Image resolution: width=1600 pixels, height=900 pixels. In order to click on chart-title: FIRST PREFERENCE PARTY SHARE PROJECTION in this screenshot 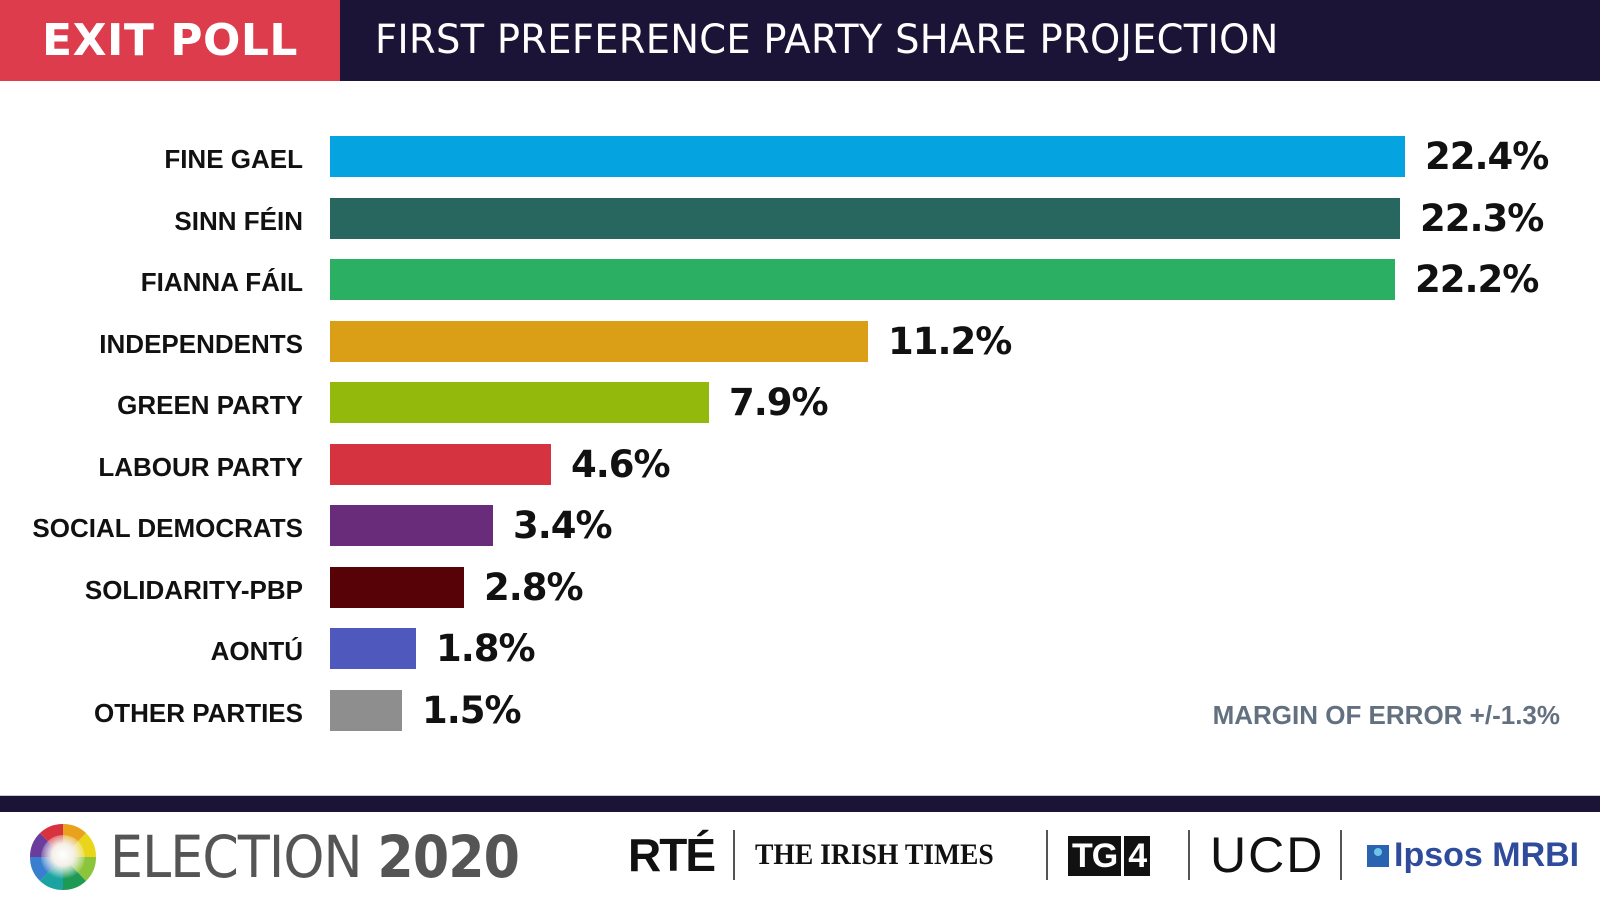, I will do `click(827, 40)`.